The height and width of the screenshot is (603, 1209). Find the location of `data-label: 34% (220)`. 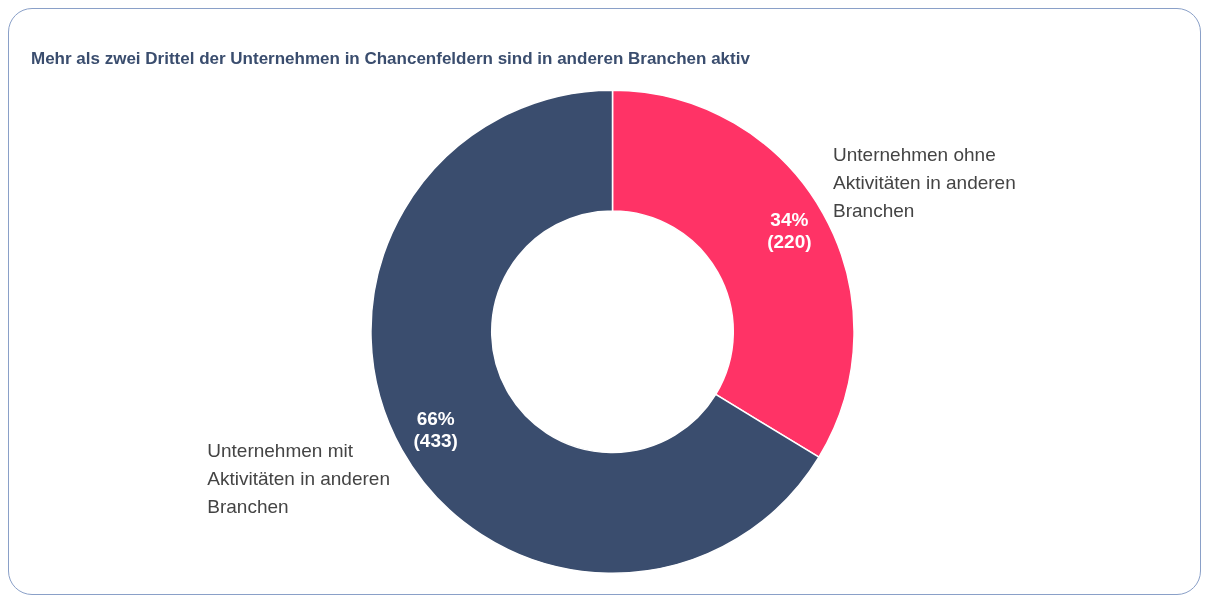

data-label: 34% (220) is located at coordinates (789, 231).